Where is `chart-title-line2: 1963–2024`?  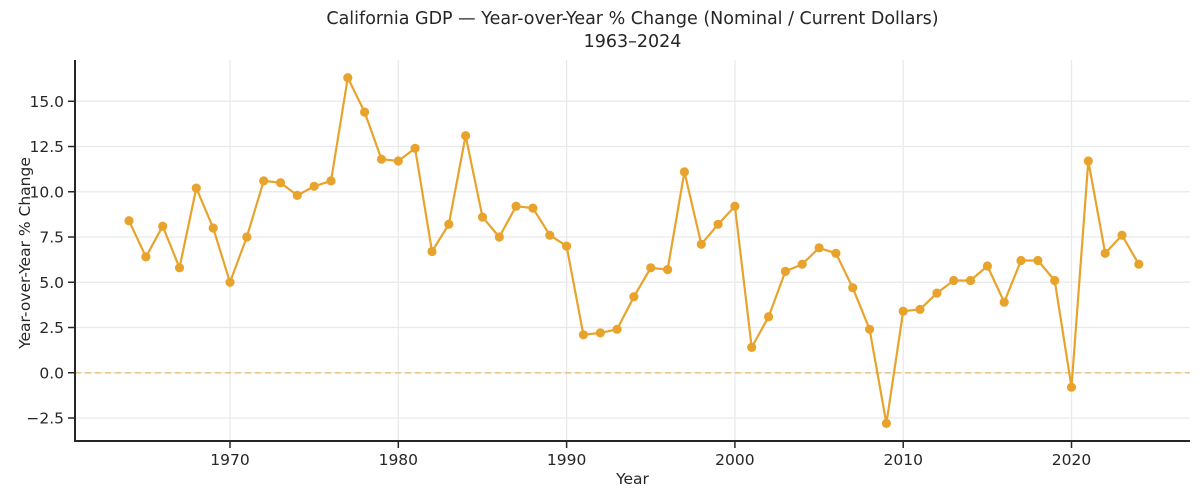 chart-title-line2: 1963–2024 is located at coordinates (632, 42).